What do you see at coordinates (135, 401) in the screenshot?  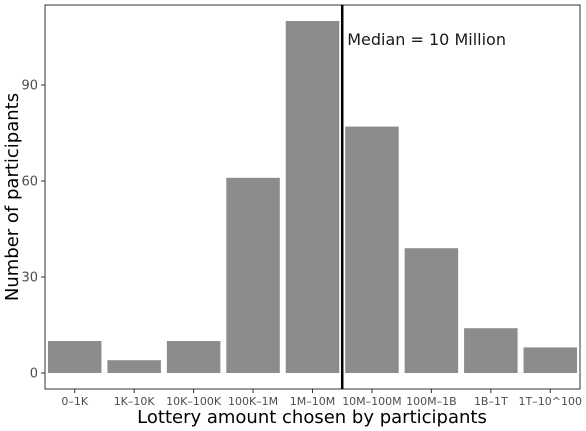 I see `x-tick-label-1: 1K–10K` at bounding box center [135, 401].